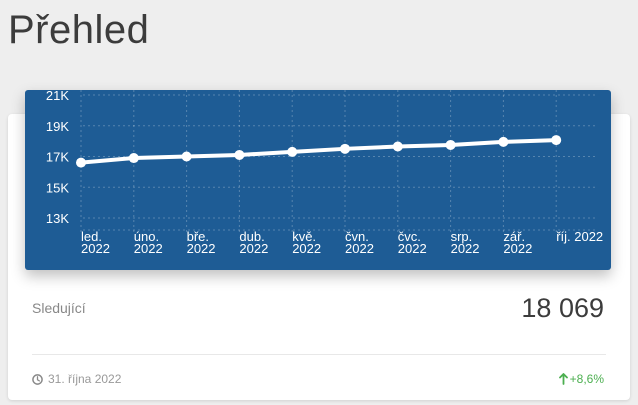 This screenshot has height=405, width=638. Describe the element at coordinates (79, 30) in the screenshot. I see `page-title: Přehled` at that location.